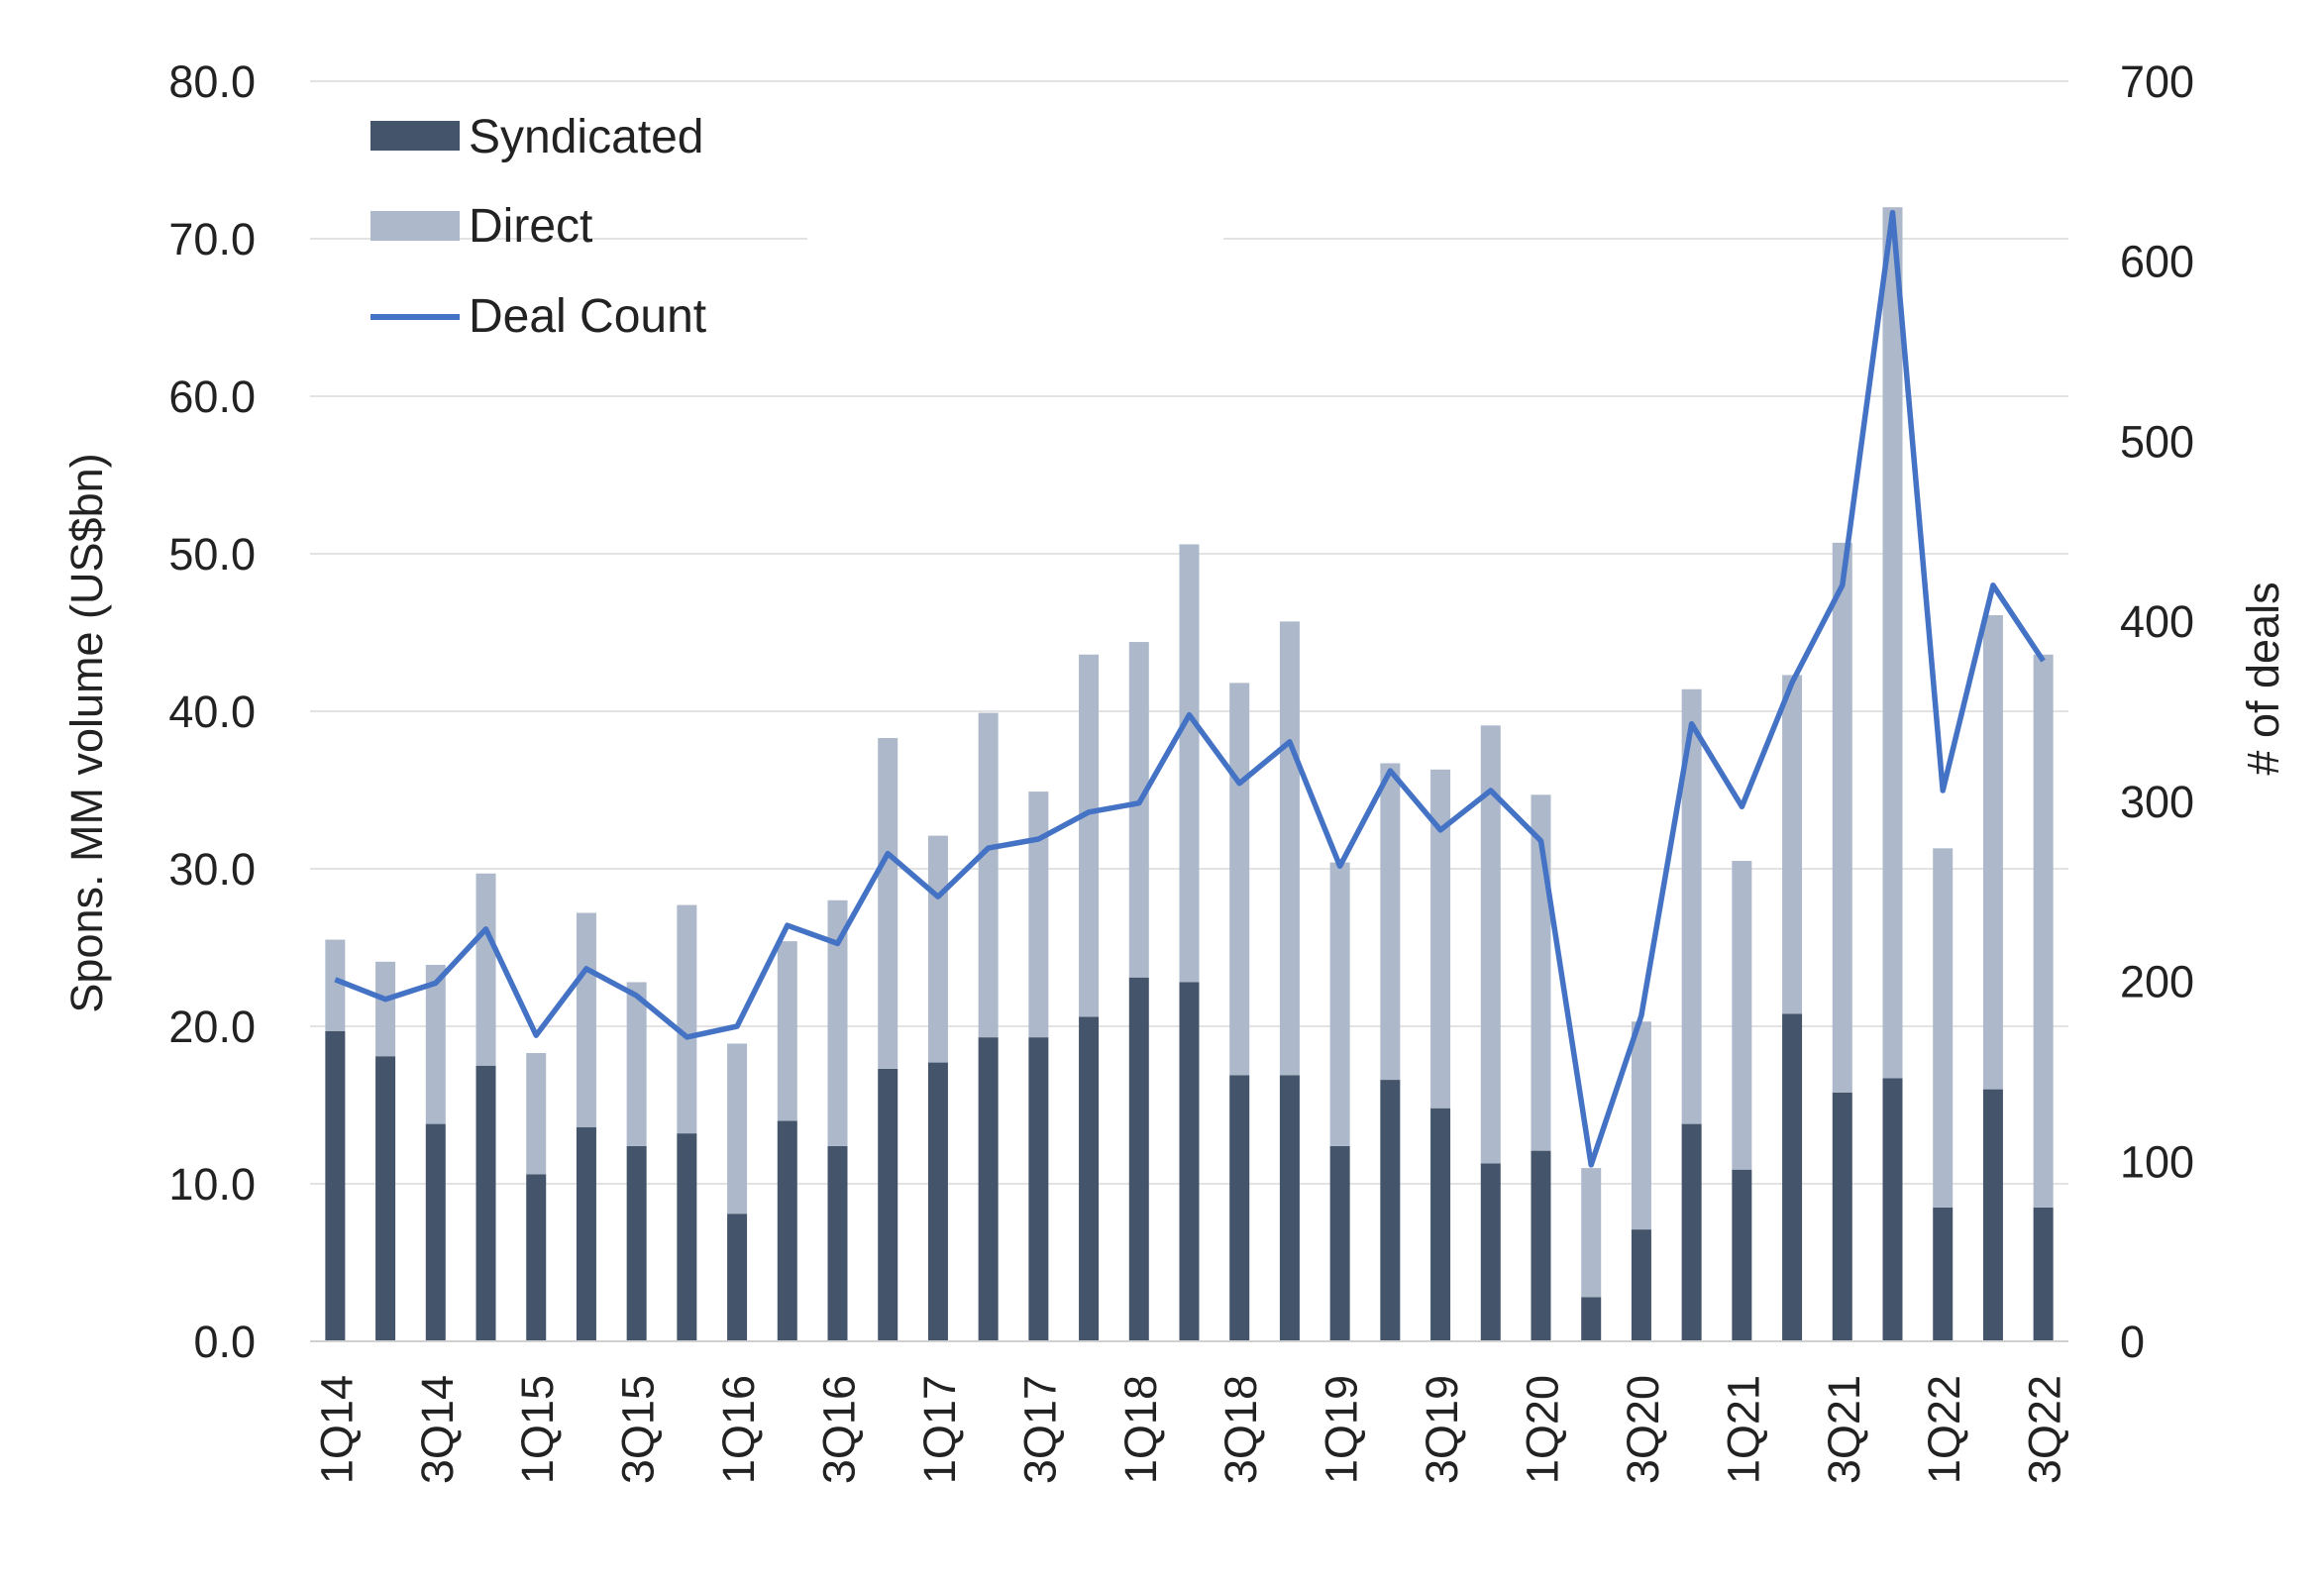 Image resolution: width=2324 pixels, height=1585 pixels. I want to click on legend-label-deal-count: Deal Count, so click(588, 316).